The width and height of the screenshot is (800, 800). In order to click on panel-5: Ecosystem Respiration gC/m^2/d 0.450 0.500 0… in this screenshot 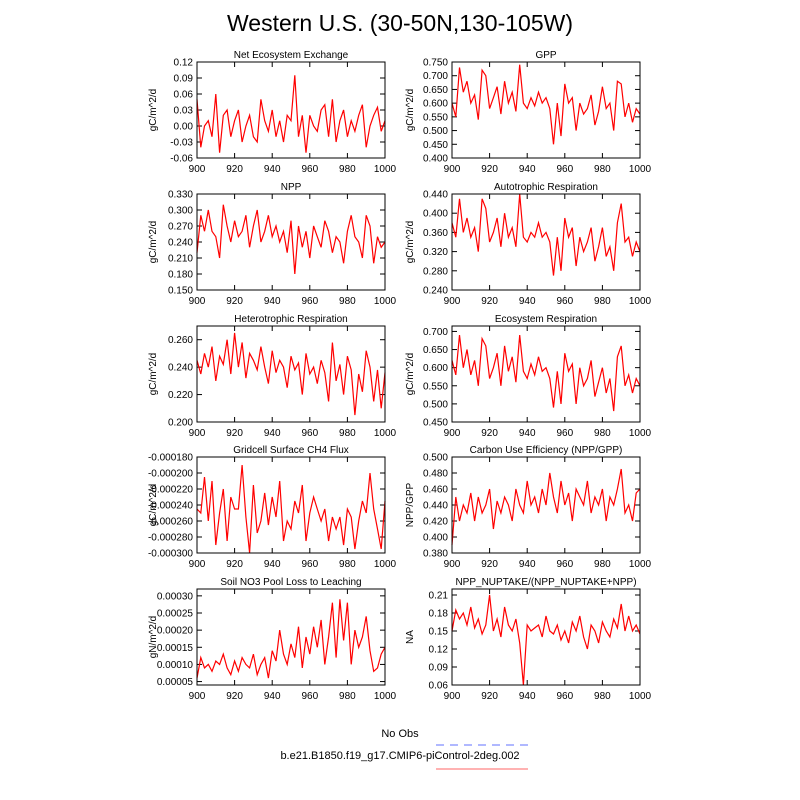, I will do `click(528, 376)`.